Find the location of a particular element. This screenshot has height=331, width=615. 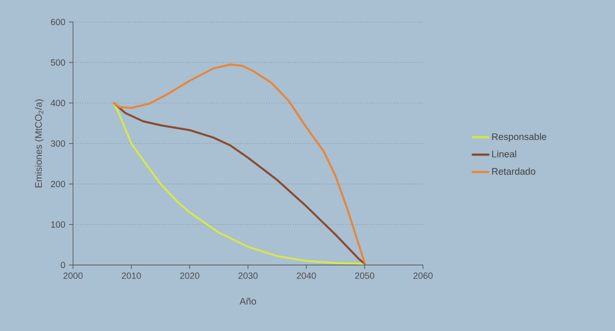

x-tick-label: 2030 is located at coordinates (248, 275).